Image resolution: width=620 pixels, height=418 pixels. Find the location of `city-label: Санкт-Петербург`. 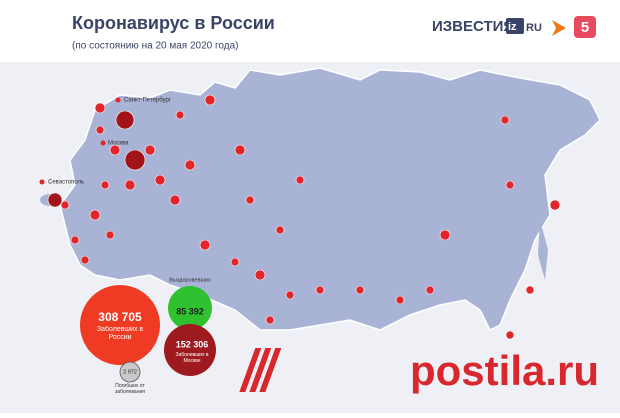

city-label: Санкт-Петербург is located at coordinates (148, 101).